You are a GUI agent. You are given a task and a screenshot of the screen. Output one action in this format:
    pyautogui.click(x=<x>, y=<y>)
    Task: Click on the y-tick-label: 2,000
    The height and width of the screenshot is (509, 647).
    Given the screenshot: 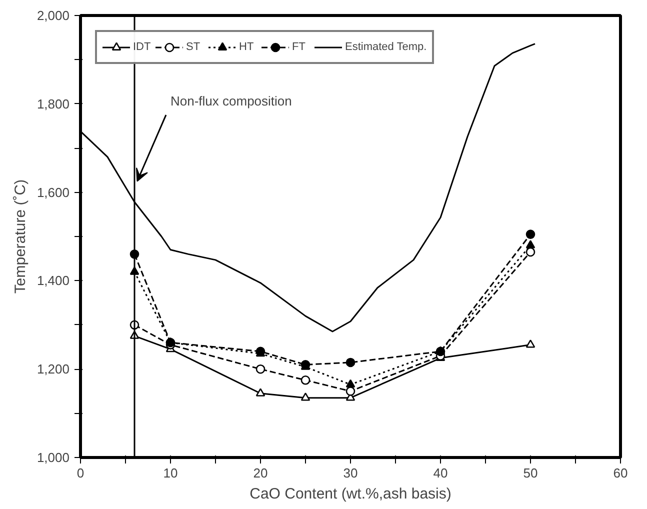 What is the action you would take?
    pyautogui.click(x=53, y=15)
    